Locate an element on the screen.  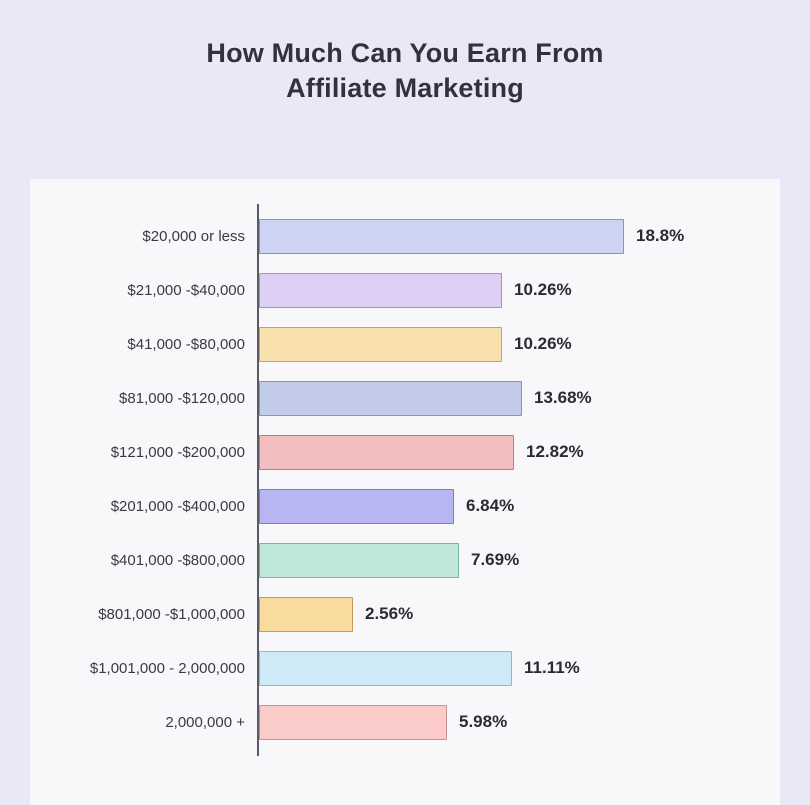
value-label: 11.11% is located at coordinates (552, 667).